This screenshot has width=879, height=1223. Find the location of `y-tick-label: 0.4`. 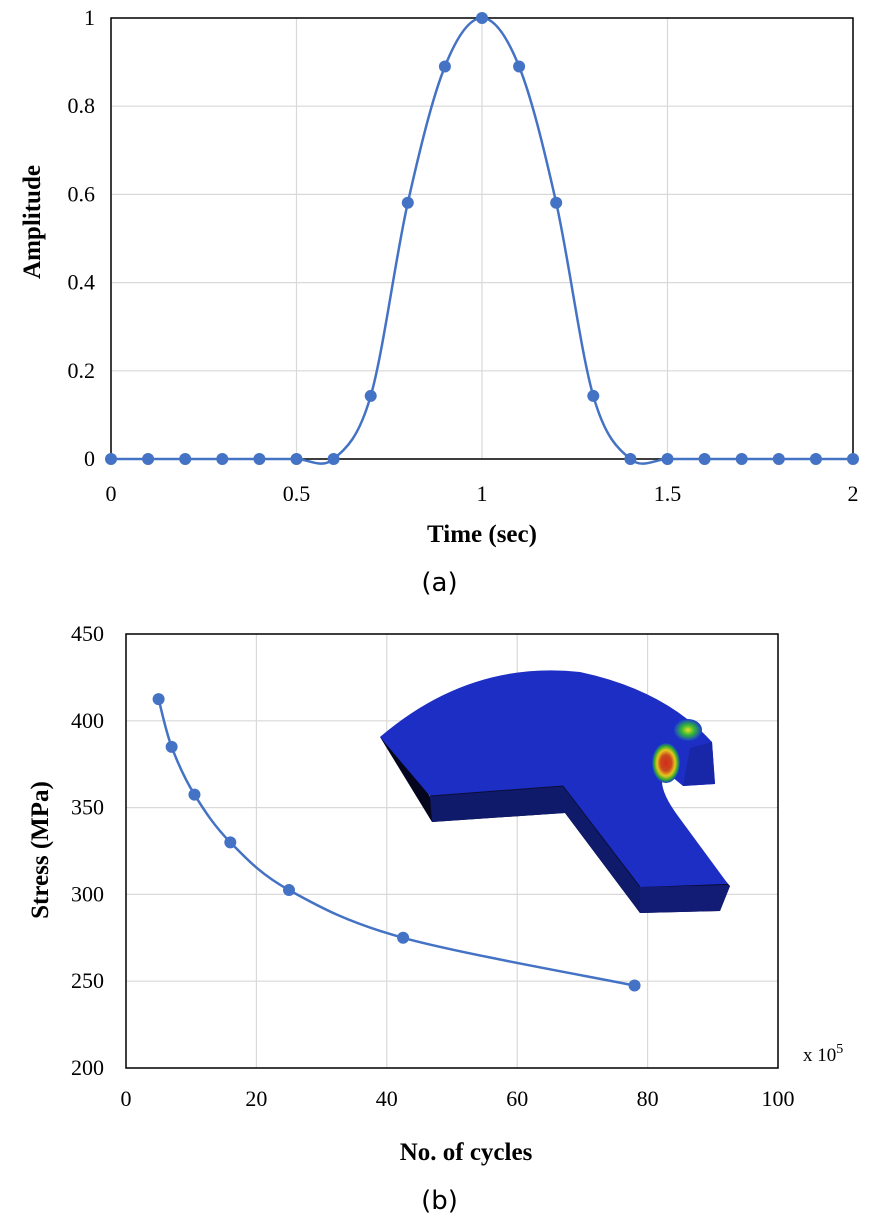

y-tick-label: 0.4 is located at coordinates (82, 282).